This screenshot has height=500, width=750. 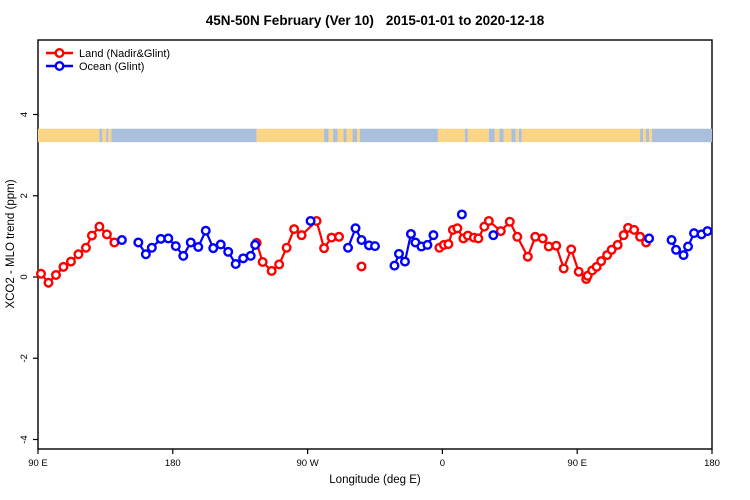 What do you see at coordinates (24, 439) in the screenshot?
I see `y-tick-label: -4` at bounding box center [24, 439].